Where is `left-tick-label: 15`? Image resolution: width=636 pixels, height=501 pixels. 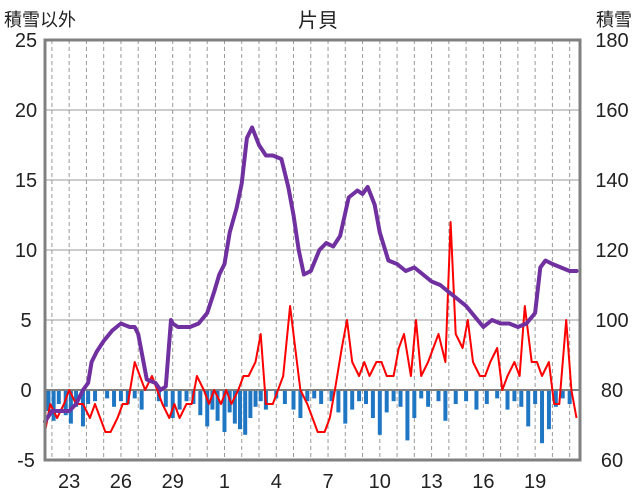
left-tick-label: 15 is located at coordinates (26, 181).